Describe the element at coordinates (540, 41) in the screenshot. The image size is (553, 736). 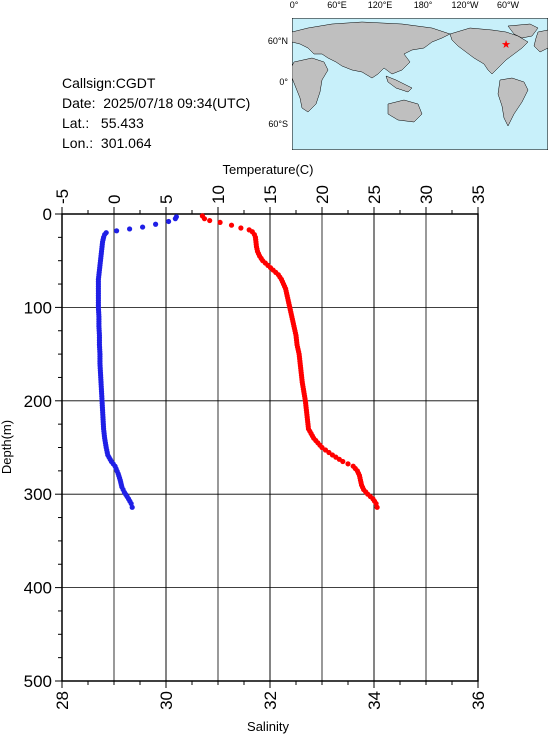
I see `landmass-europe-west` at that location.